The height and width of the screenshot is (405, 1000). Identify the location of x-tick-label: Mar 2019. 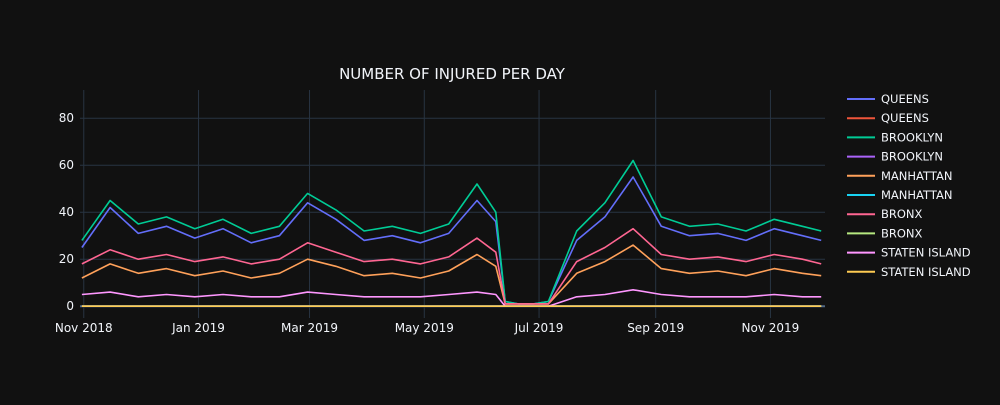
(309, 328).